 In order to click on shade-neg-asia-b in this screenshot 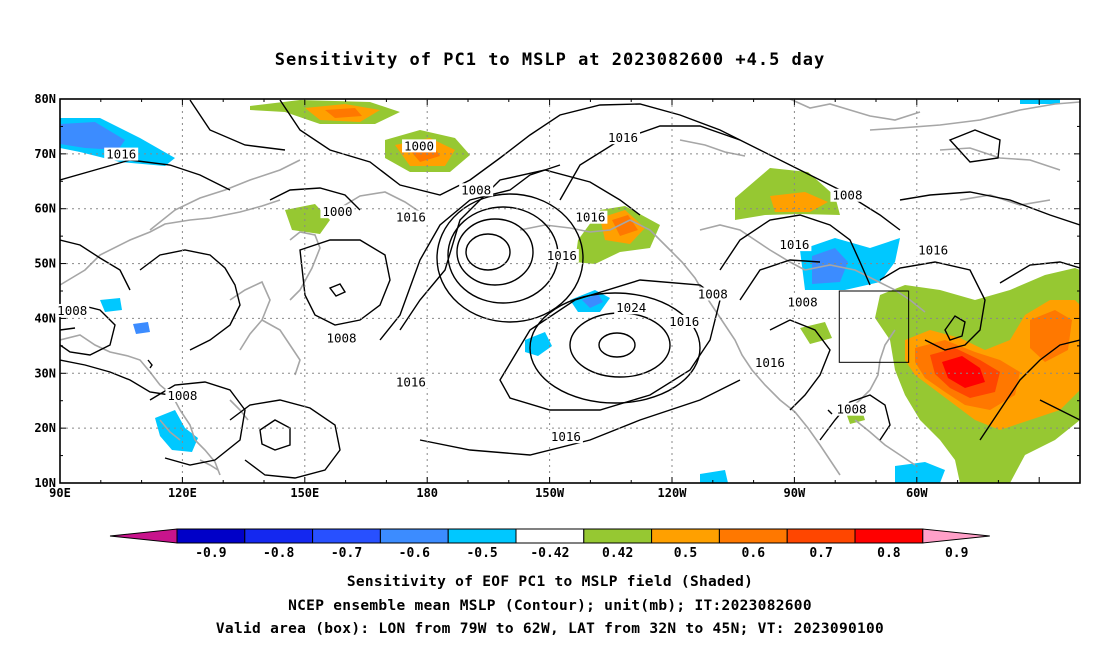, I will do `click(141, 328)`.